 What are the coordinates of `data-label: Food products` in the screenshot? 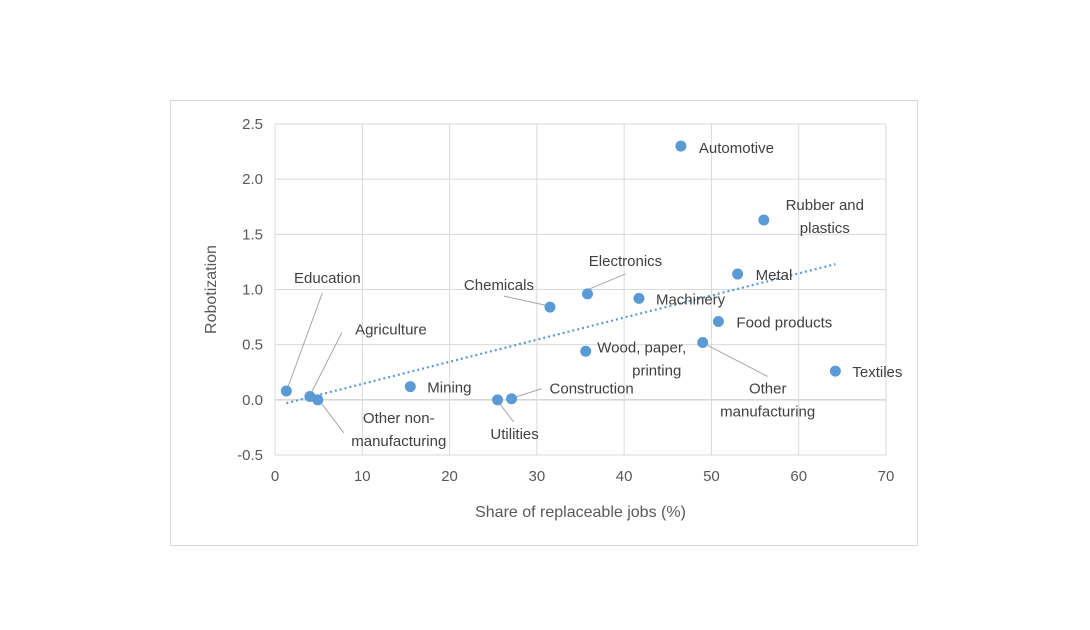 It's located at (784, 322).